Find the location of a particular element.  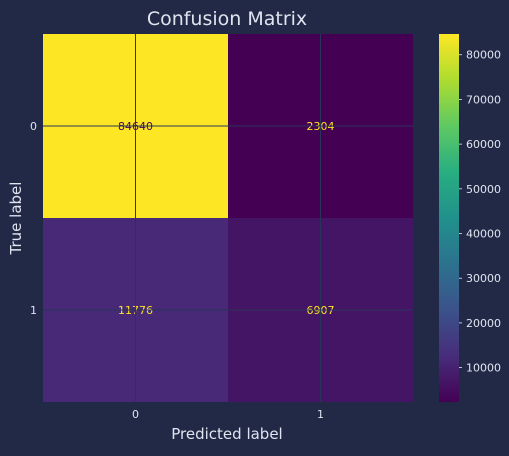

x-tick-1: 1 is located at coordinates (320, 414).